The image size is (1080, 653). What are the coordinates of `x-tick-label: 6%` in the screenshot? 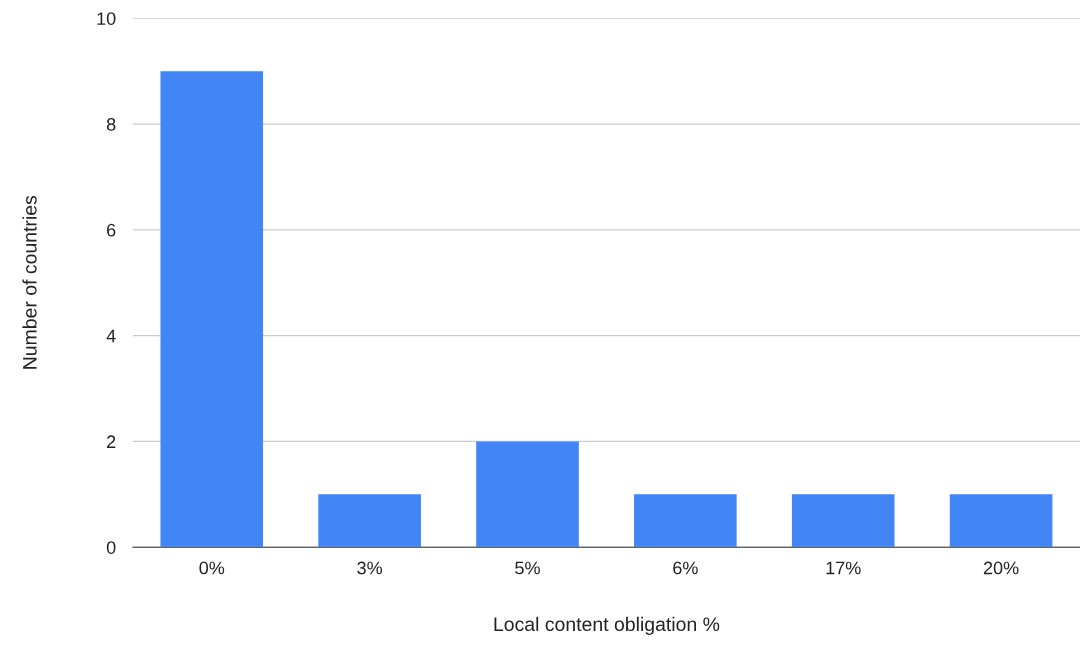 It's located at (685, 568).